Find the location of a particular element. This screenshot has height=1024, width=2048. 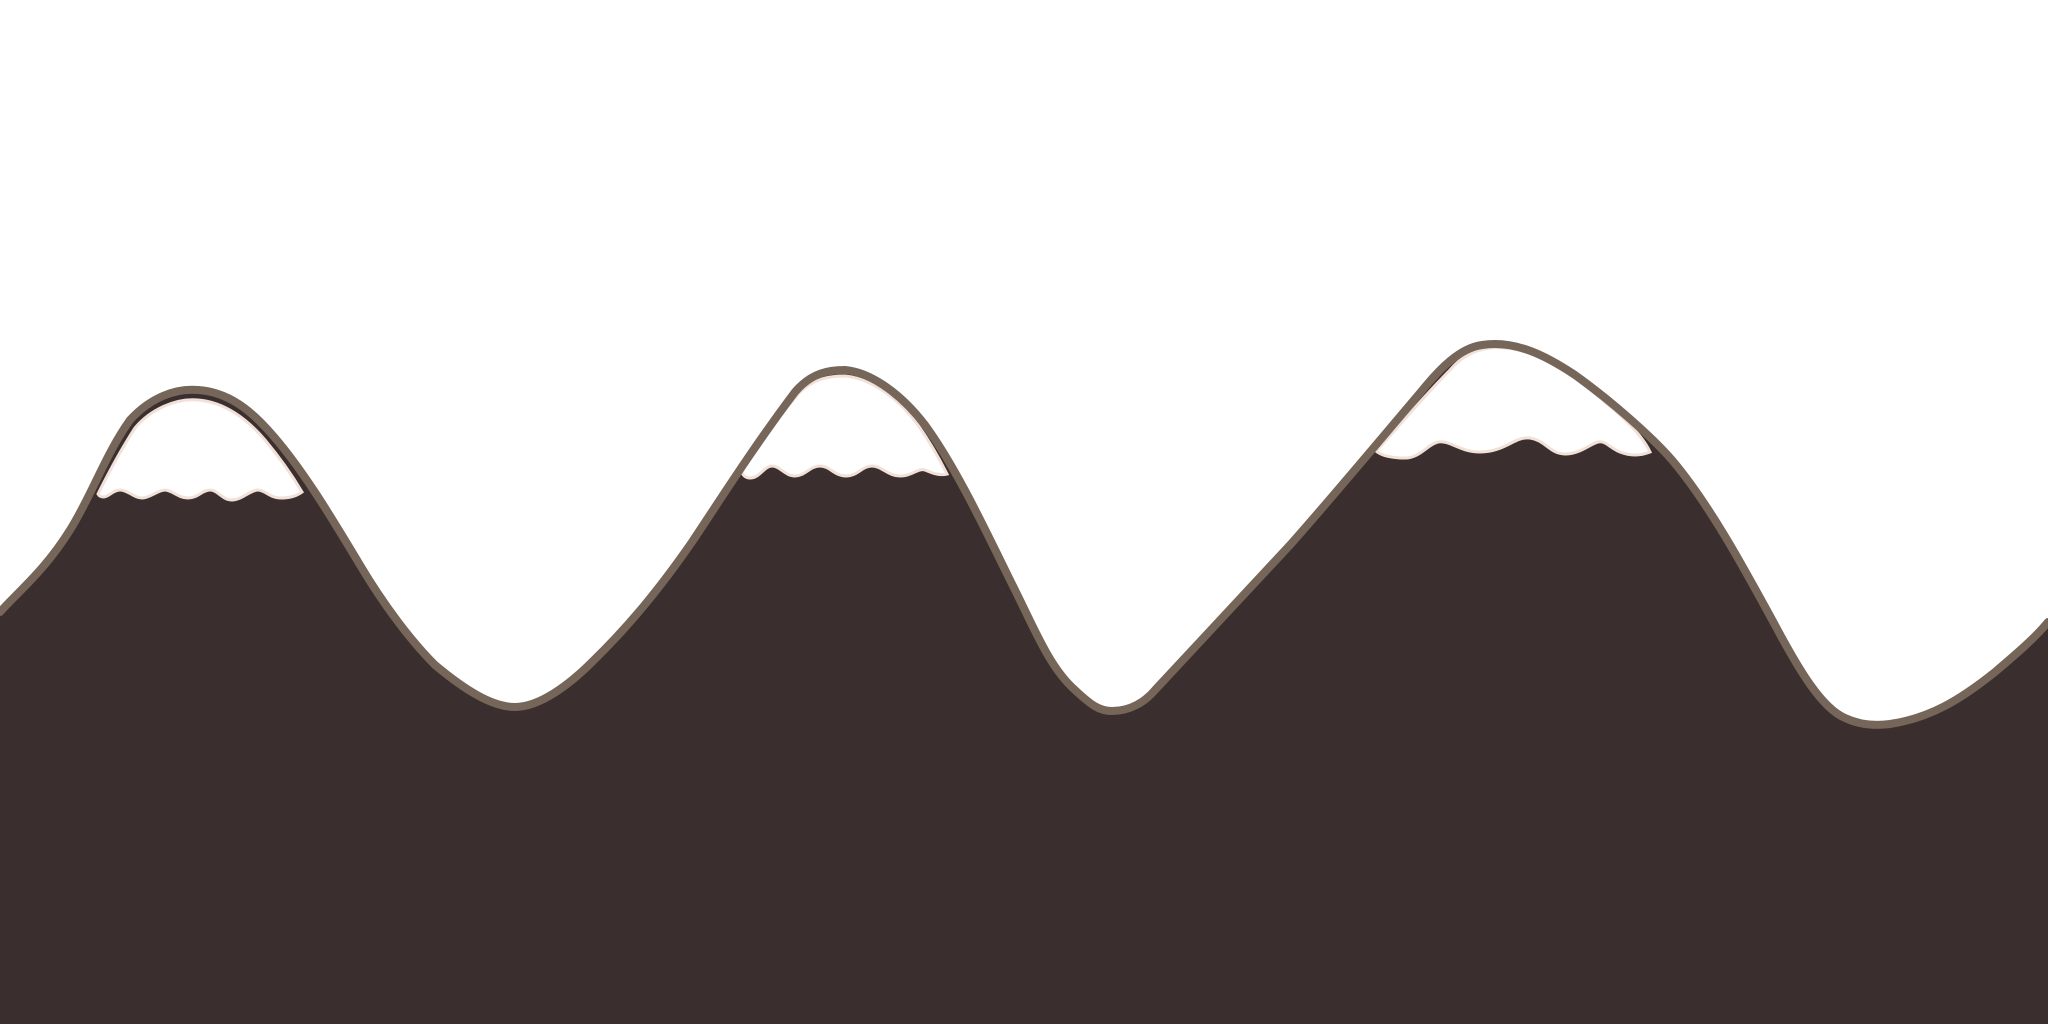

left-peak-snow-cap is located at coordinates (200, 450).